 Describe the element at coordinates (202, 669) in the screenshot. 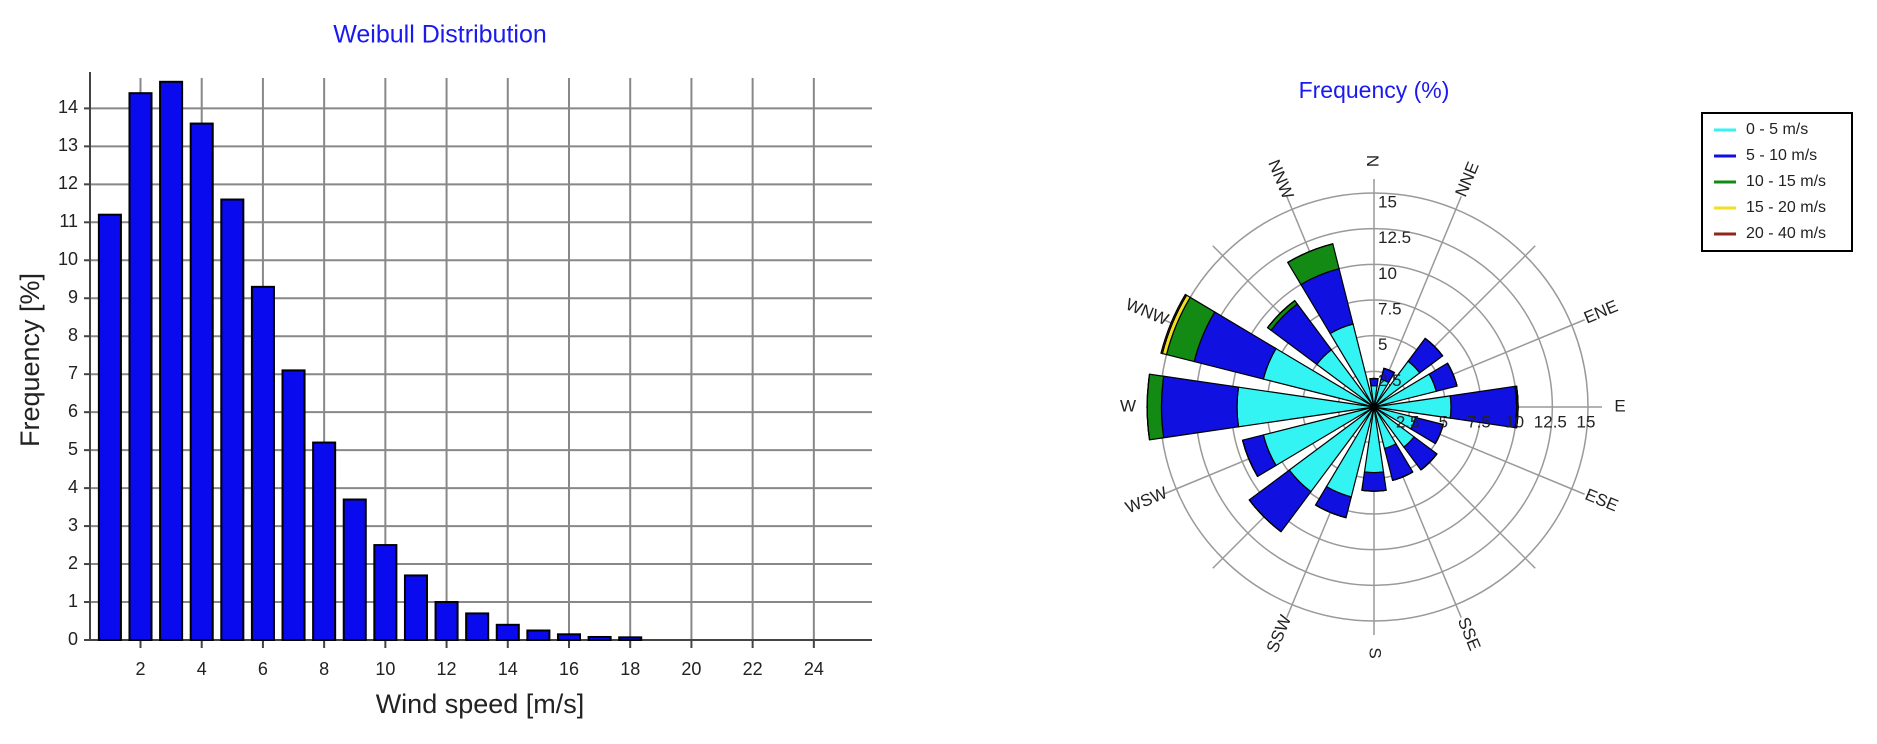

I see `x-tick-label: 4` at that location.